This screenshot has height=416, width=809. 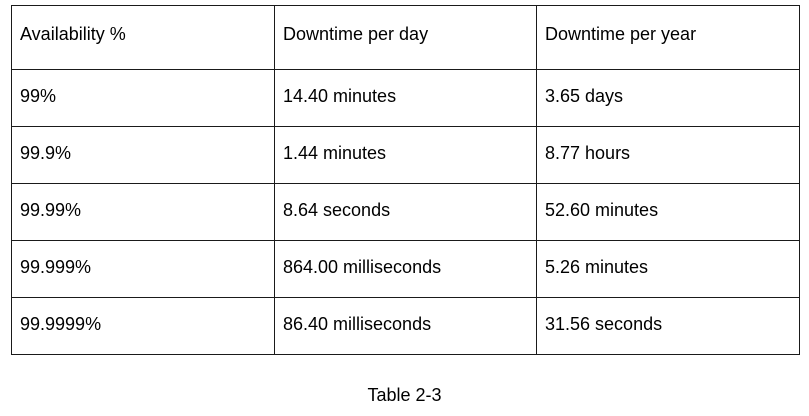 I want to click on table-caption: Table 2-3, so click(x=404, y=395).